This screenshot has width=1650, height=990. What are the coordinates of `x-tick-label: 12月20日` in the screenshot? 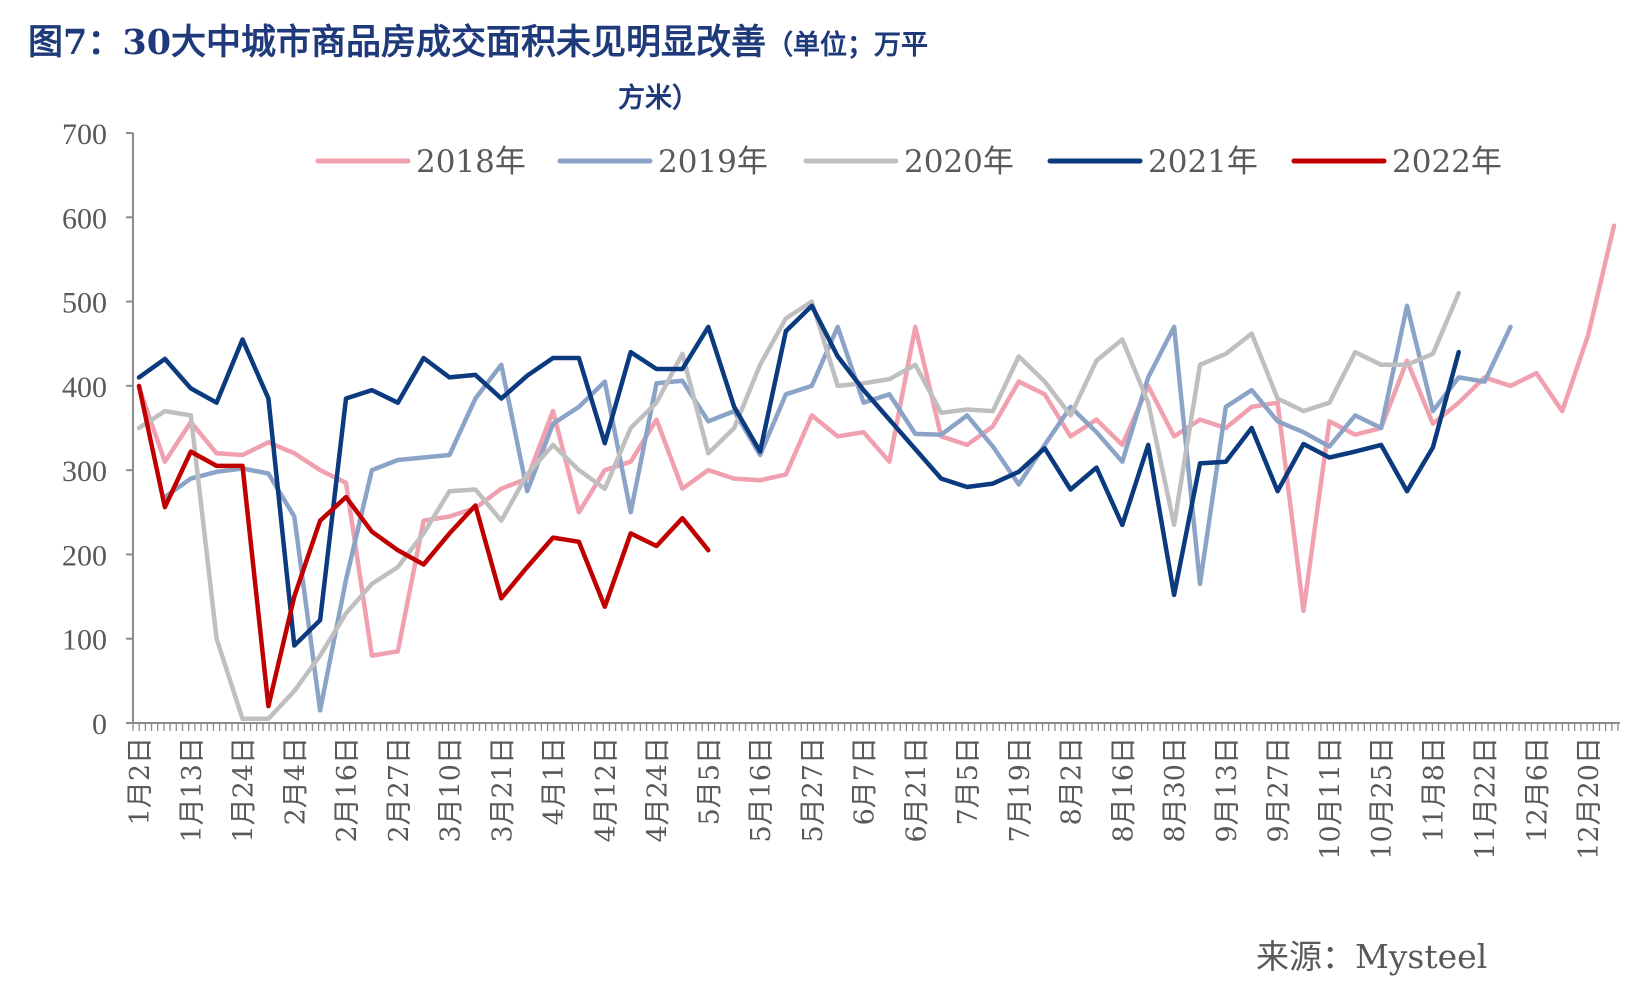 It's located at (1589, 798).